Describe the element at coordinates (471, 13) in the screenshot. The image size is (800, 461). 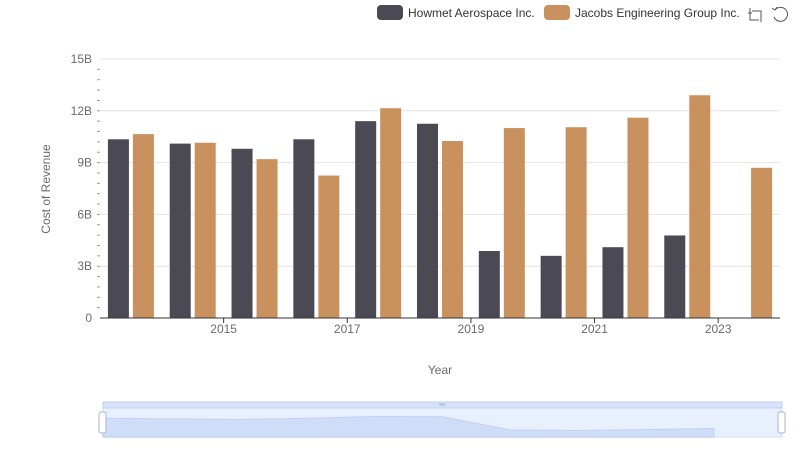
I see `legend-label-howmet: Howmet Aerospace Inc.` at that location.